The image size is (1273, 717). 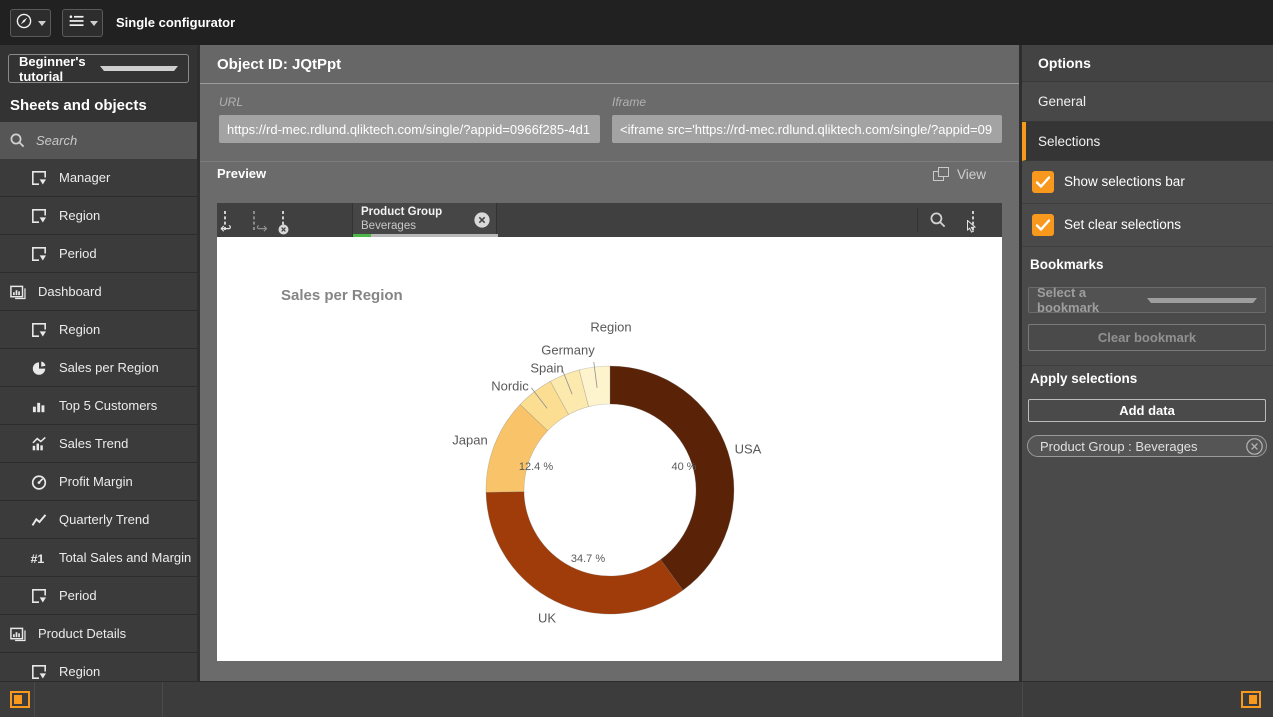 I want to click on sidebar-item-product-details: Product Details, so click(x=98, y=634).